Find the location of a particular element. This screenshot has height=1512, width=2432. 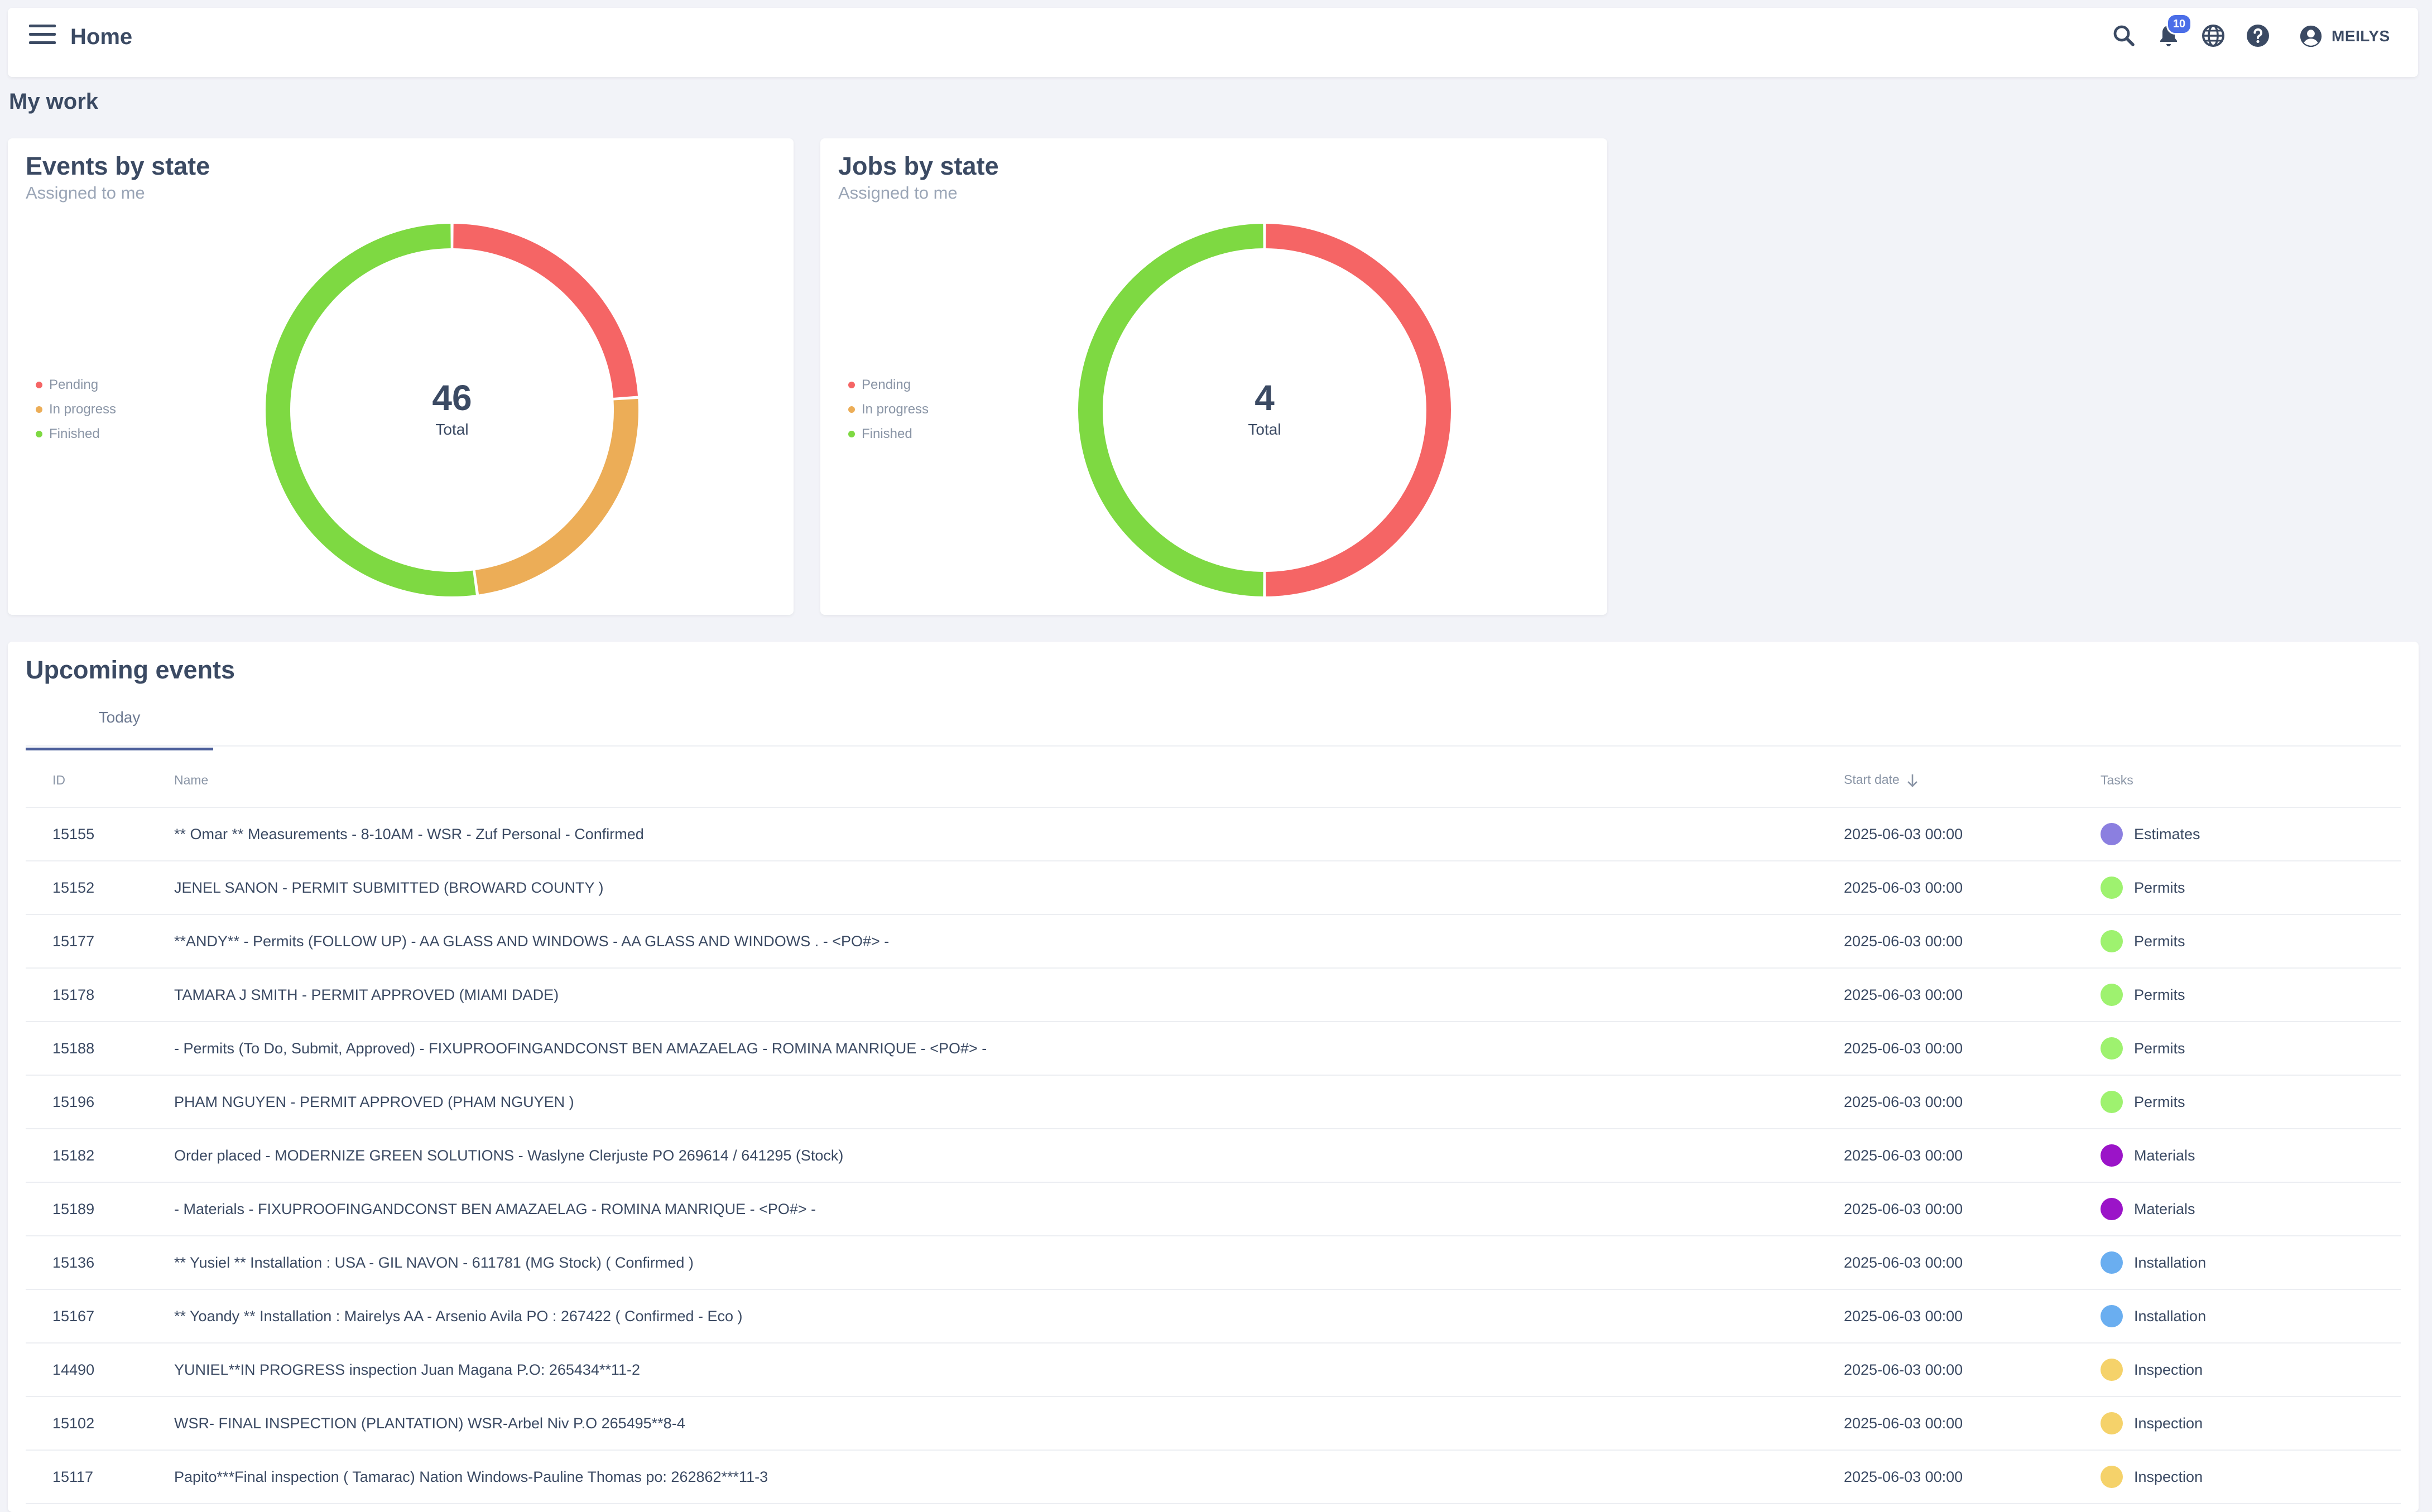

menu-icon is located at coordinates (43, 35).